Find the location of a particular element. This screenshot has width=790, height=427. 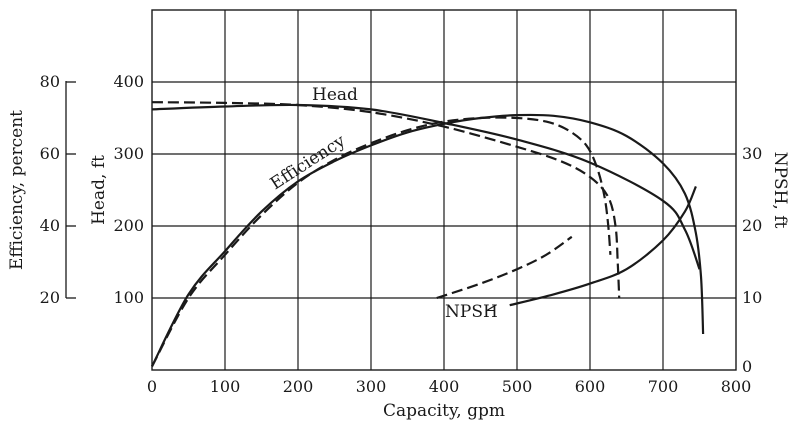

head-tick-label: 300 is located at coordinates (128, 153).